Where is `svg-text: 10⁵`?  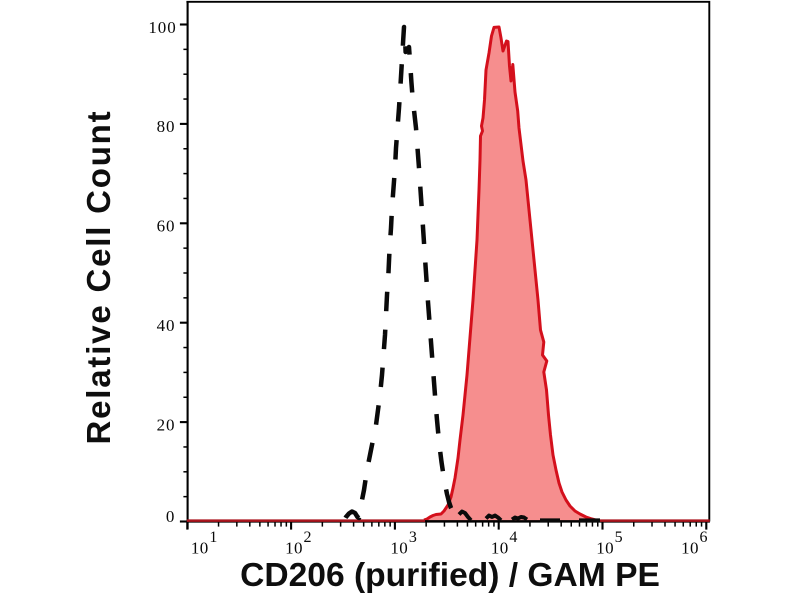 svg-text: 10⁵ is located at coordinates (609, 543).